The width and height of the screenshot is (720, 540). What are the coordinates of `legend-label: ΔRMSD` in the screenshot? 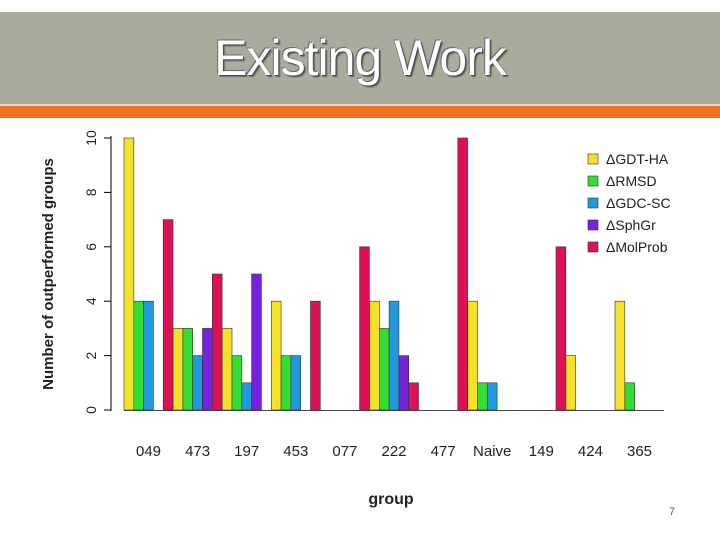 It's located at (631, 181).